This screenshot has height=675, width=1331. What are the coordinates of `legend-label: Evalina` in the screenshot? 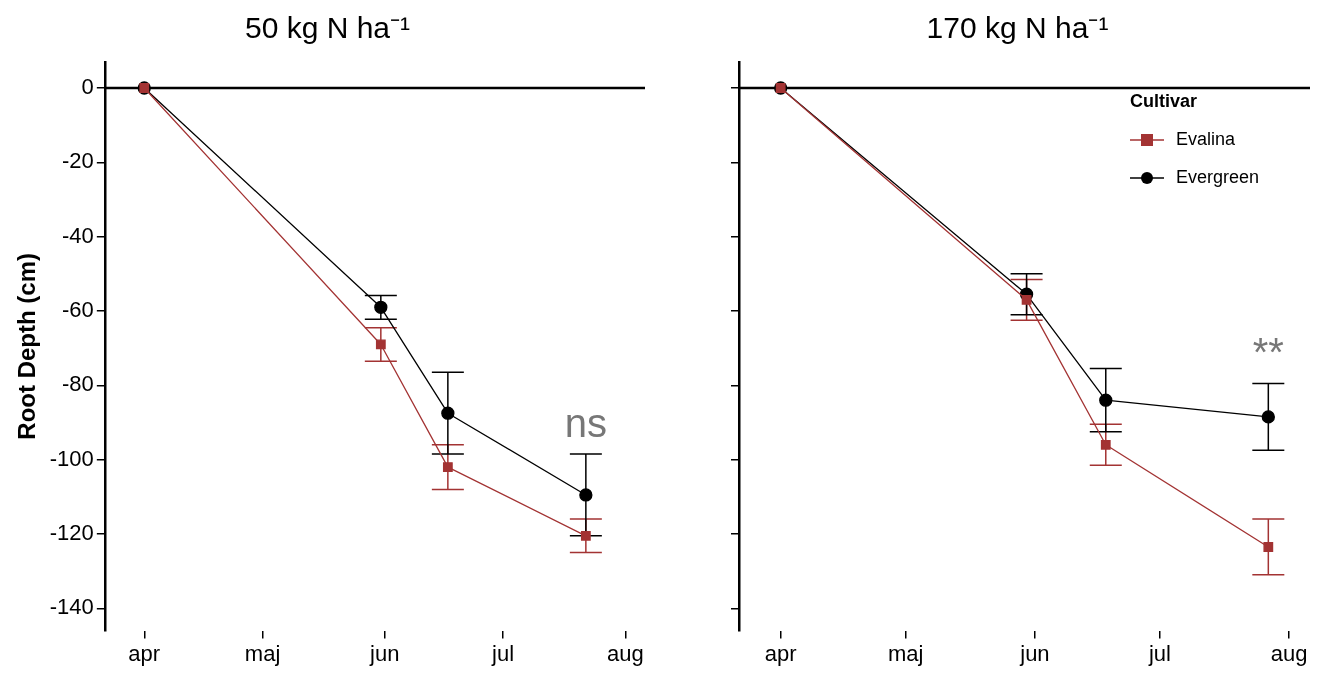 It's located at (1206, 138).